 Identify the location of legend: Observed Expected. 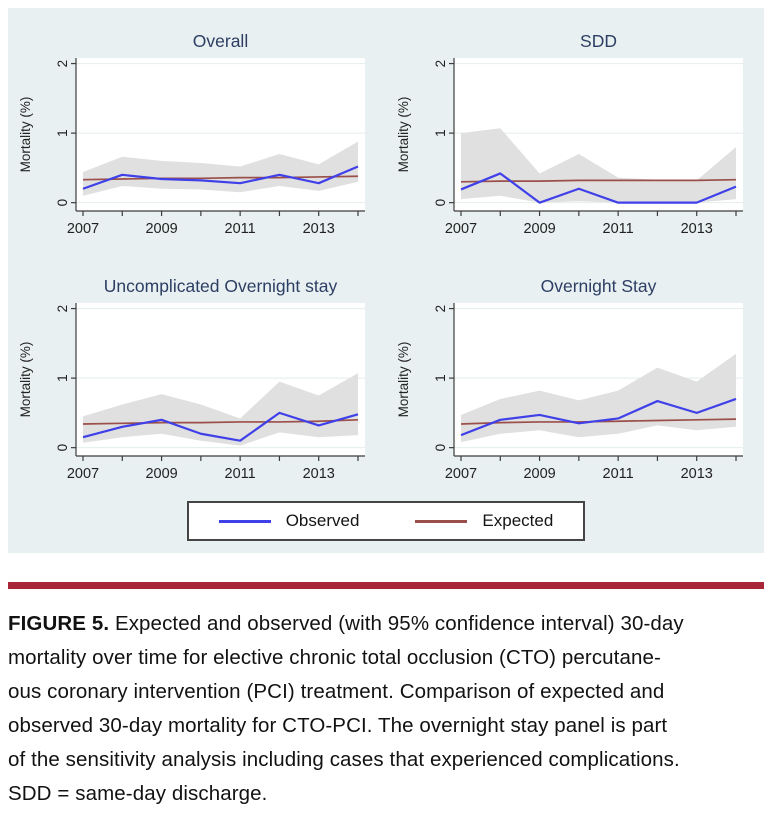
(386, 521).